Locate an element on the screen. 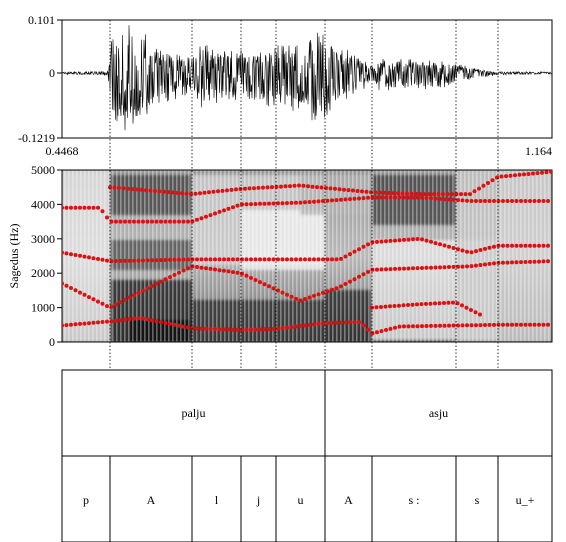  spectrogram-tick-label: 3000 is located at coordinates (43, 239).